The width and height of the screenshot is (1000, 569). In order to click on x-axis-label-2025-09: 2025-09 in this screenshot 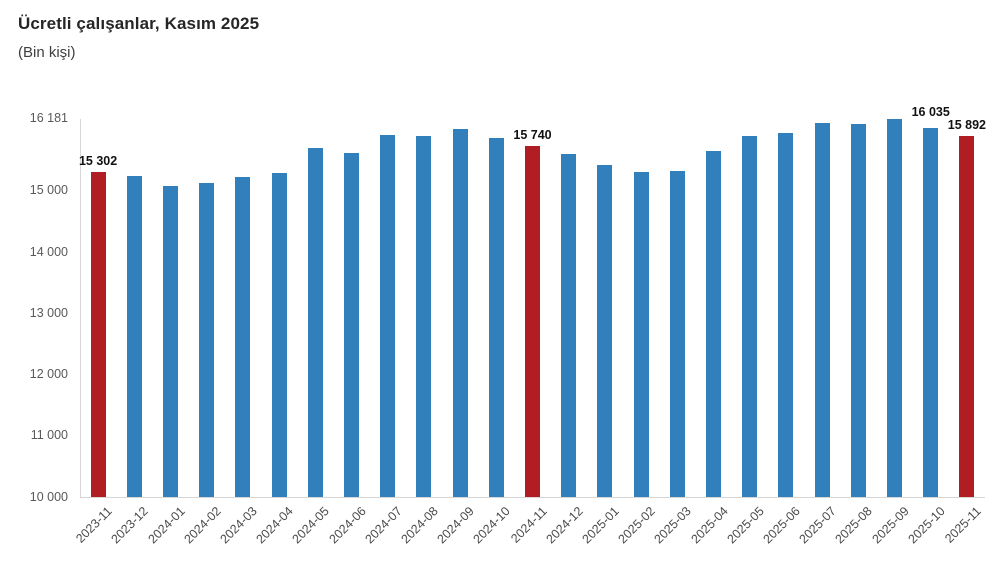, I will do `click(890, 525)`.